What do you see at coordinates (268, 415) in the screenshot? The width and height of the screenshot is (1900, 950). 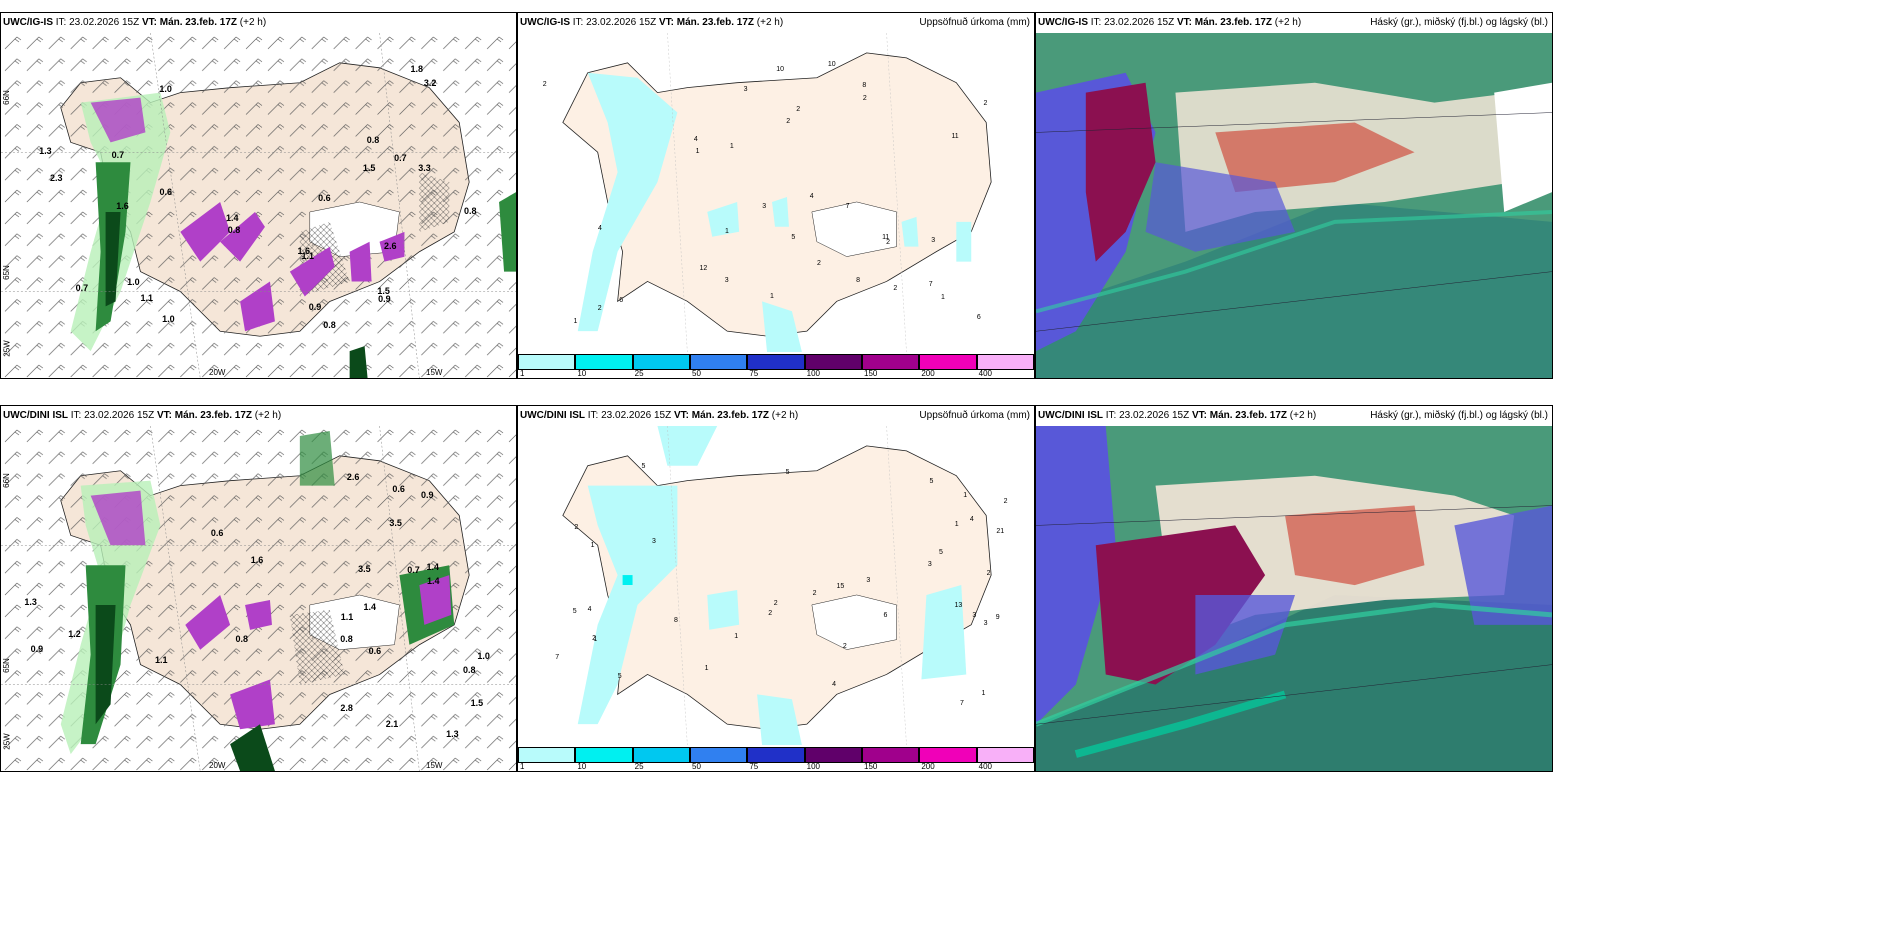 I see `lead-time: (+2 h)` at bounding box center [268, 415].